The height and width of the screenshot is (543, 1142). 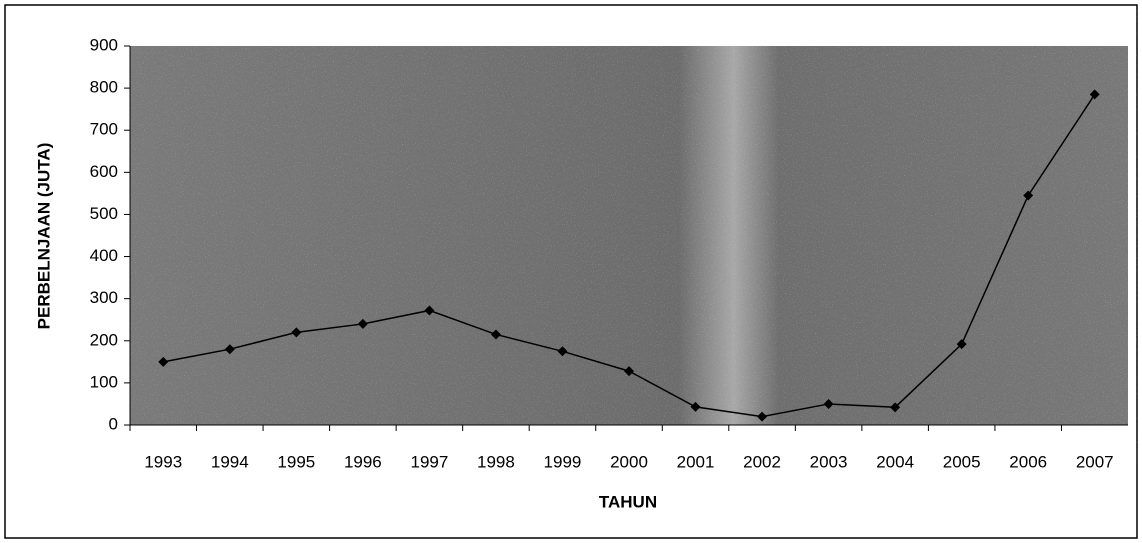 I want to click on x-tick-label: 2002, so click(x=762, y=461).